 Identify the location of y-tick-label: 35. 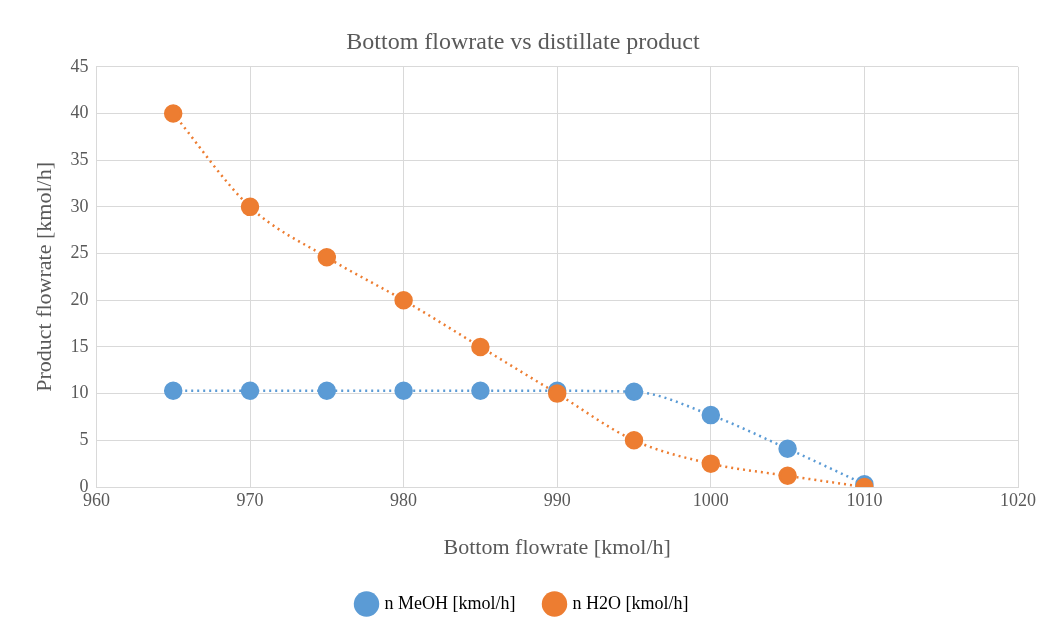
(79, 158).